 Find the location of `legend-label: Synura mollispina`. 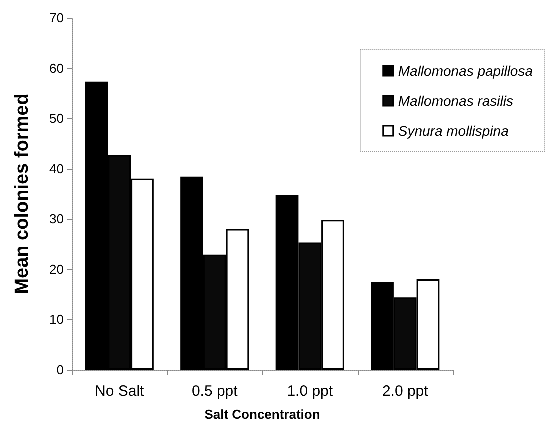

legend-label: Synura mollispina is located at coordinates (454, 131).